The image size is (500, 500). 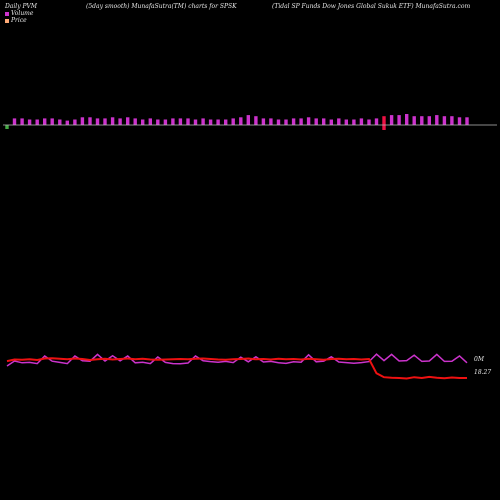 What do you see at coordinates (479, 359) in the screenshot?
I see `volume-value-label: 0M` at bounding box center [479, 359].